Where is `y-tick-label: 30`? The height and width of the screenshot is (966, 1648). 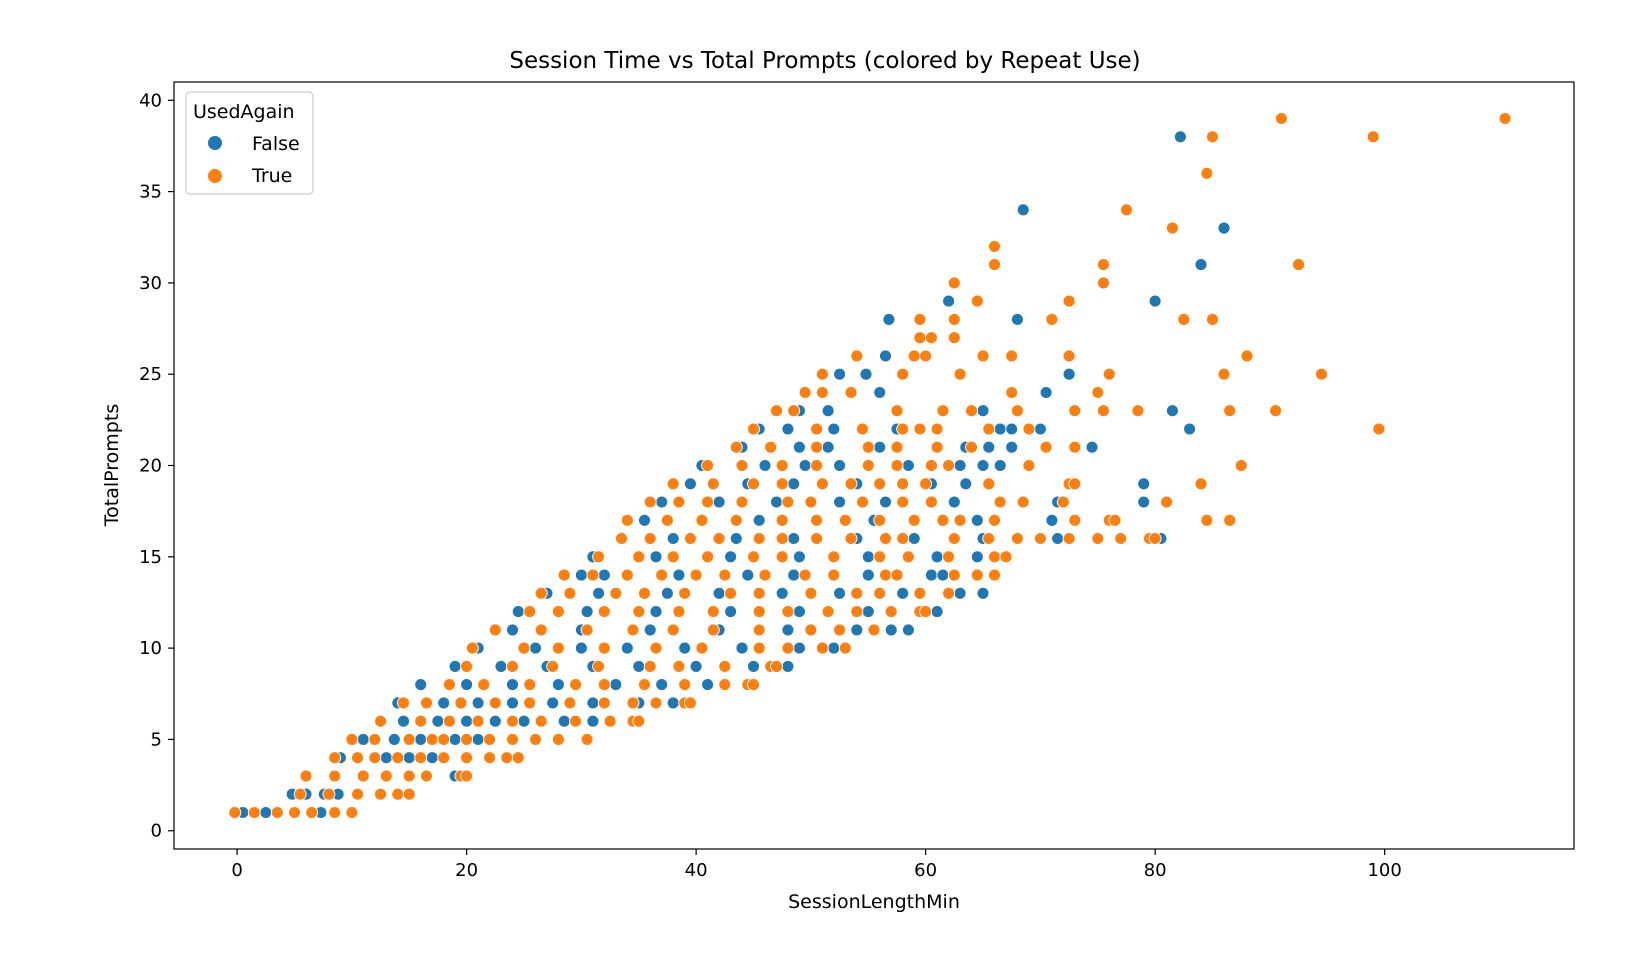 y-tick-label: 30 is located at coordinates (150, 283).